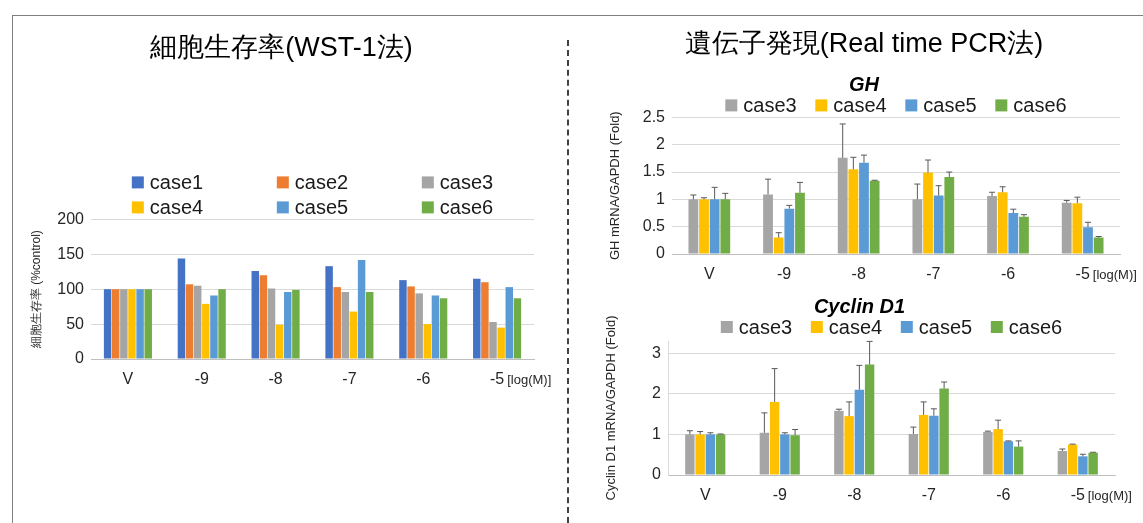  Describe the element at coordinates (654, 116) in the screenshot. I see `y-tick-label: 2.5` at that location.